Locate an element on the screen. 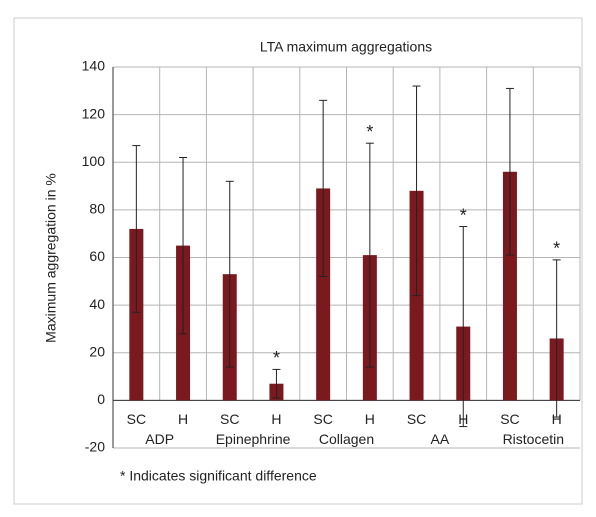  y-tick-label: 140 is located at coordinates (94, 66).